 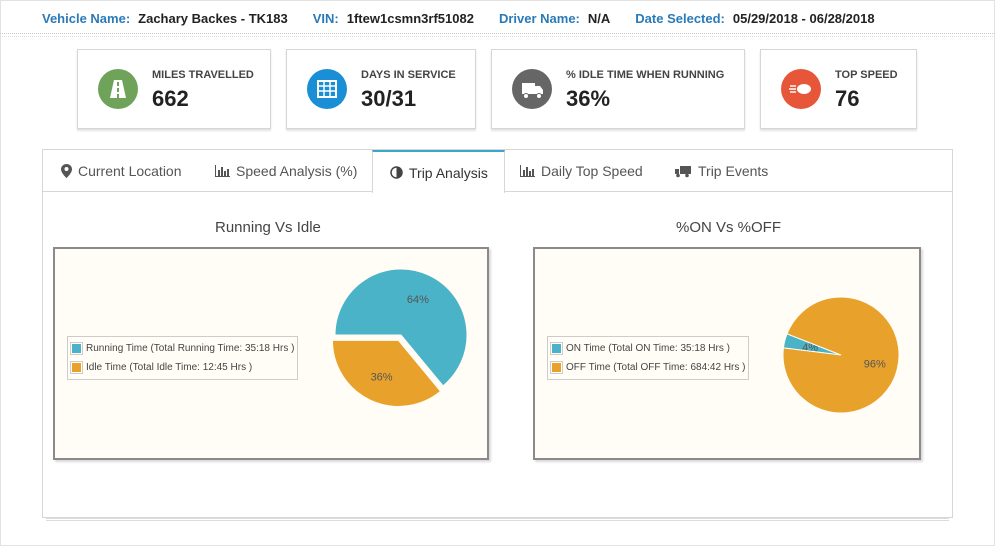 What do you see at coordinates (729, 227) in the screenshot?
I see `chart-title-on-vs-off: %ON Vs %OFF` at bounding box center [729, 227].